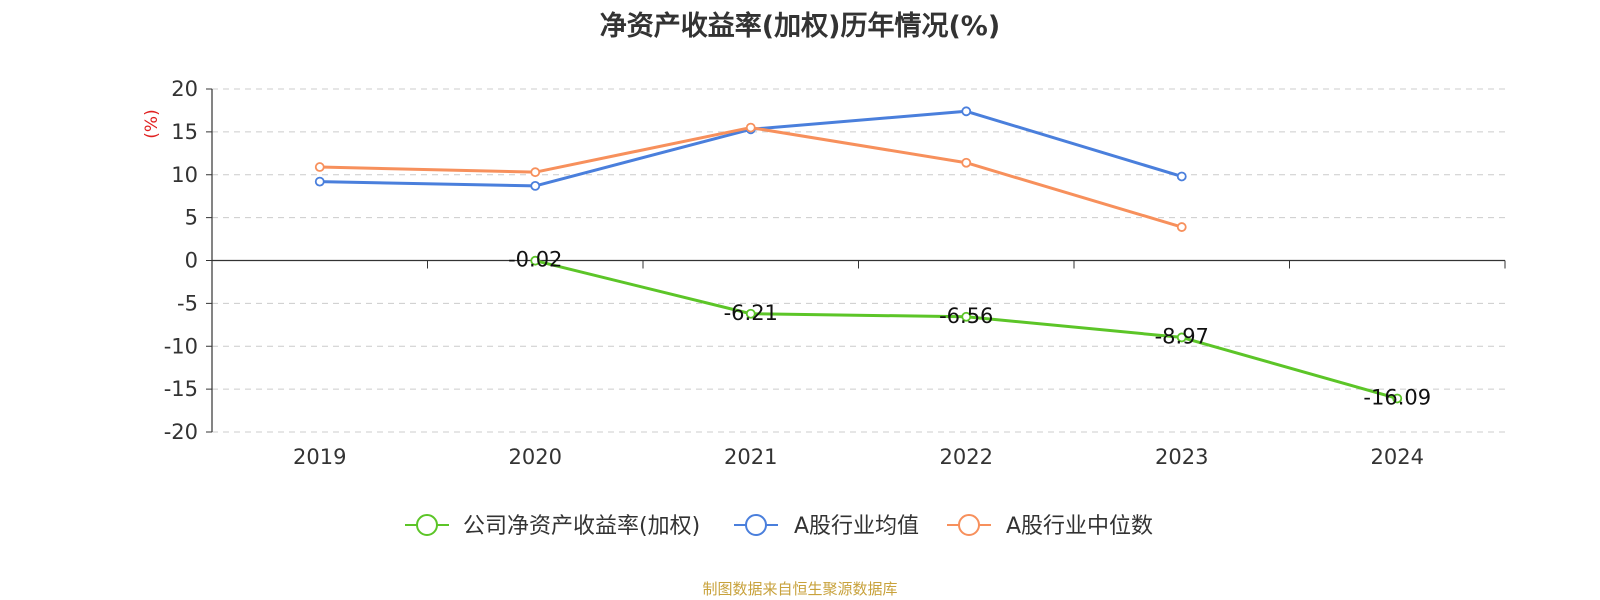 The width and height of the screenshot is (1600, 600). I want to click on y-tick-label: 15, so click(184, 132).